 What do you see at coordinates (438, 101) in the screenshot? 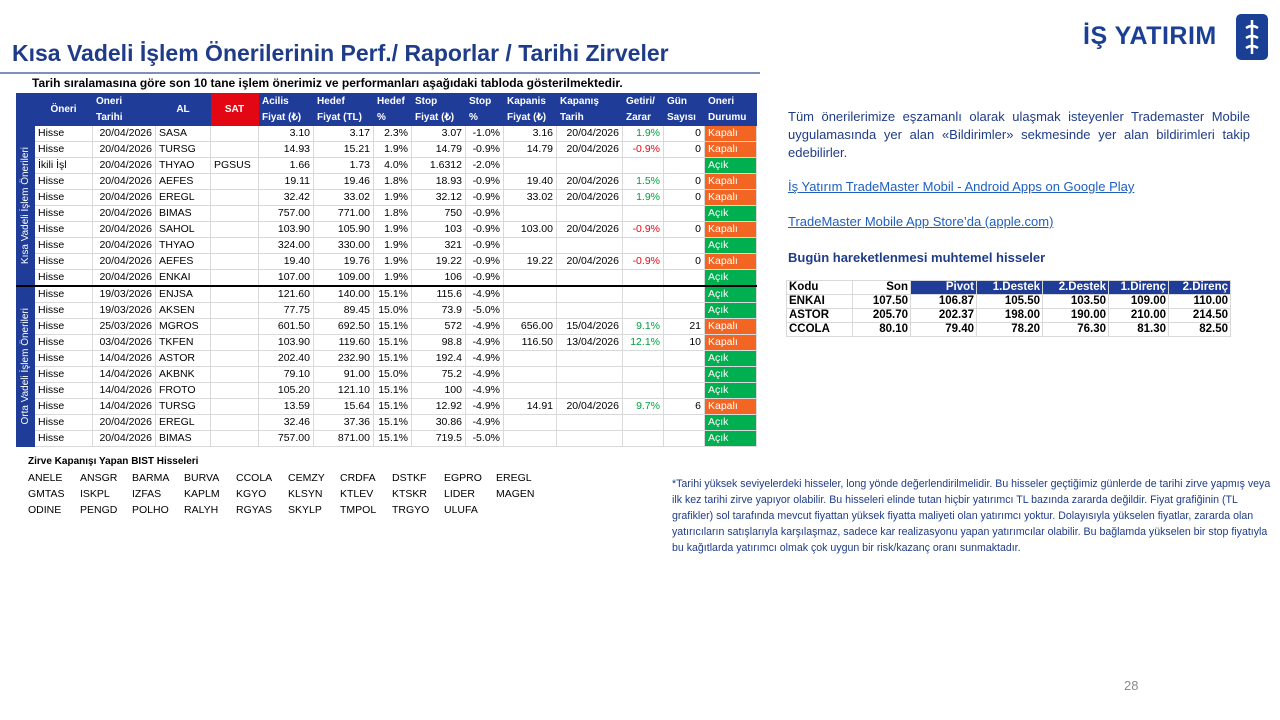
I see `header-cell: Stop` at bounding box center [438, 101].